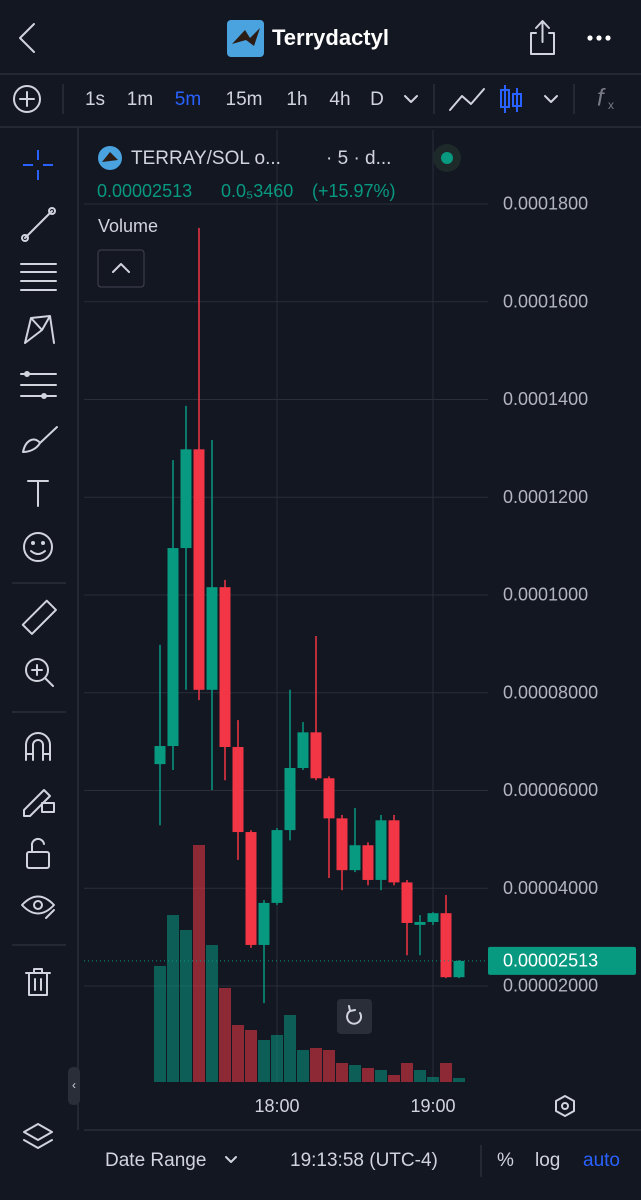 Image resolution: width=641 pixels, height=1200 pixels. What do you see at coordinates (411, 99) in the screenshot?
I see `interval-dropdown` at bounding box center [411, 99].